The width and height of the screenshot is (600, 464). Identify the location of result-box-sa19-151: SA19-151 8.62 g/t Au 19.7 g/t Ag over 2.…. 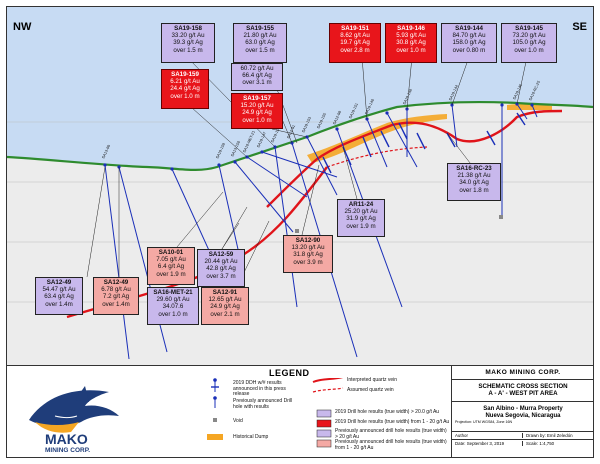
(355, 43).